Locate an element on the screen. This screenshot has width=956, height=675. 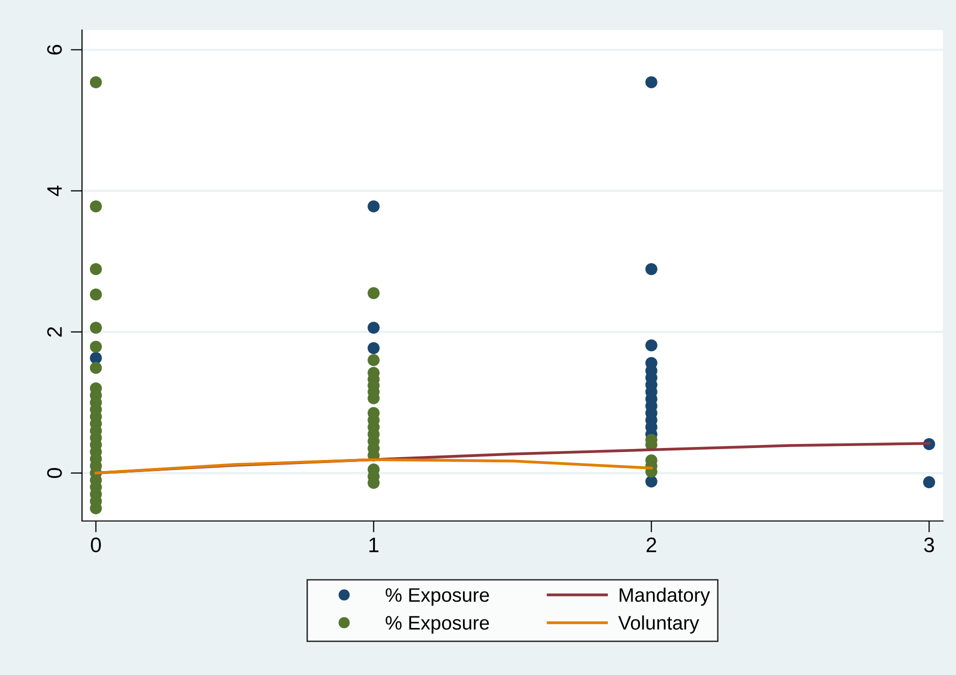
y-tick-label: 4 is located at coordinates (54, 191).